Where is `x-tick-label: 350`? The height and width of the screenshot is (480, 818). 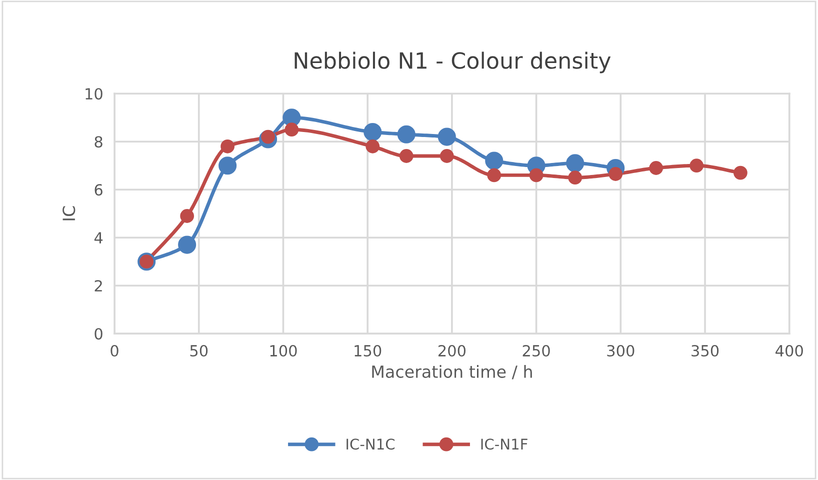
x-tick-label: 350 is located at coordinates (705, 350).